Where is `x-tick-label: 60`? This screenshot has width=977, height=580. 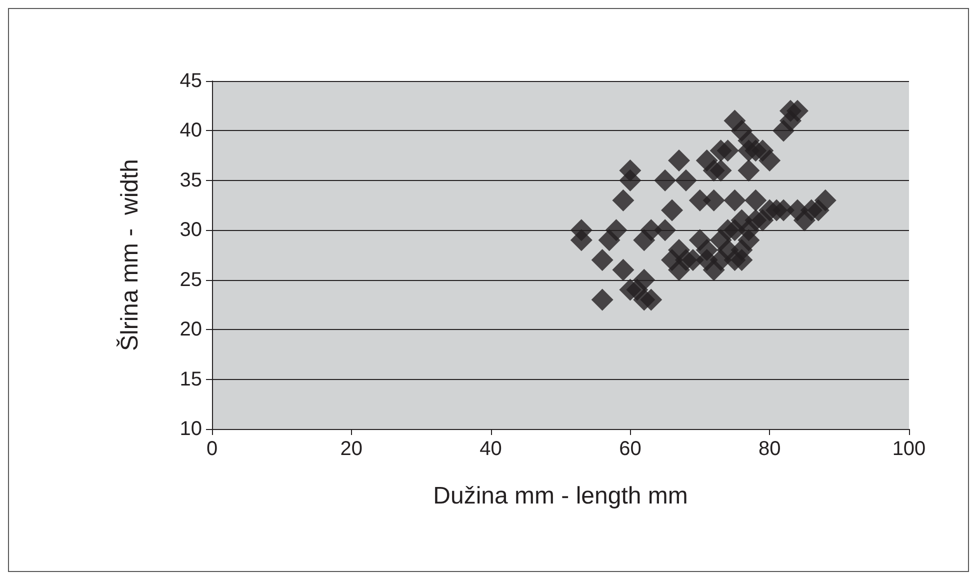 x-tick-label: 60 is located at coordinates (630, 449).